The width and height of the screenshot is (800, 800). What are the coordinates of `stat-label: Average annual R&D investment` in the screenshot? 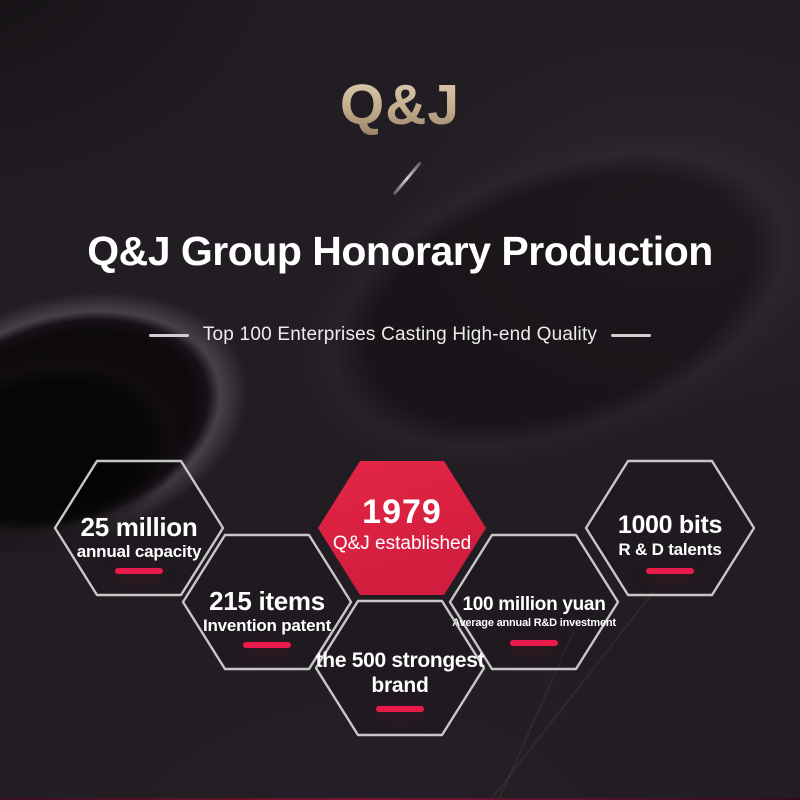 It's located at (534, 622).